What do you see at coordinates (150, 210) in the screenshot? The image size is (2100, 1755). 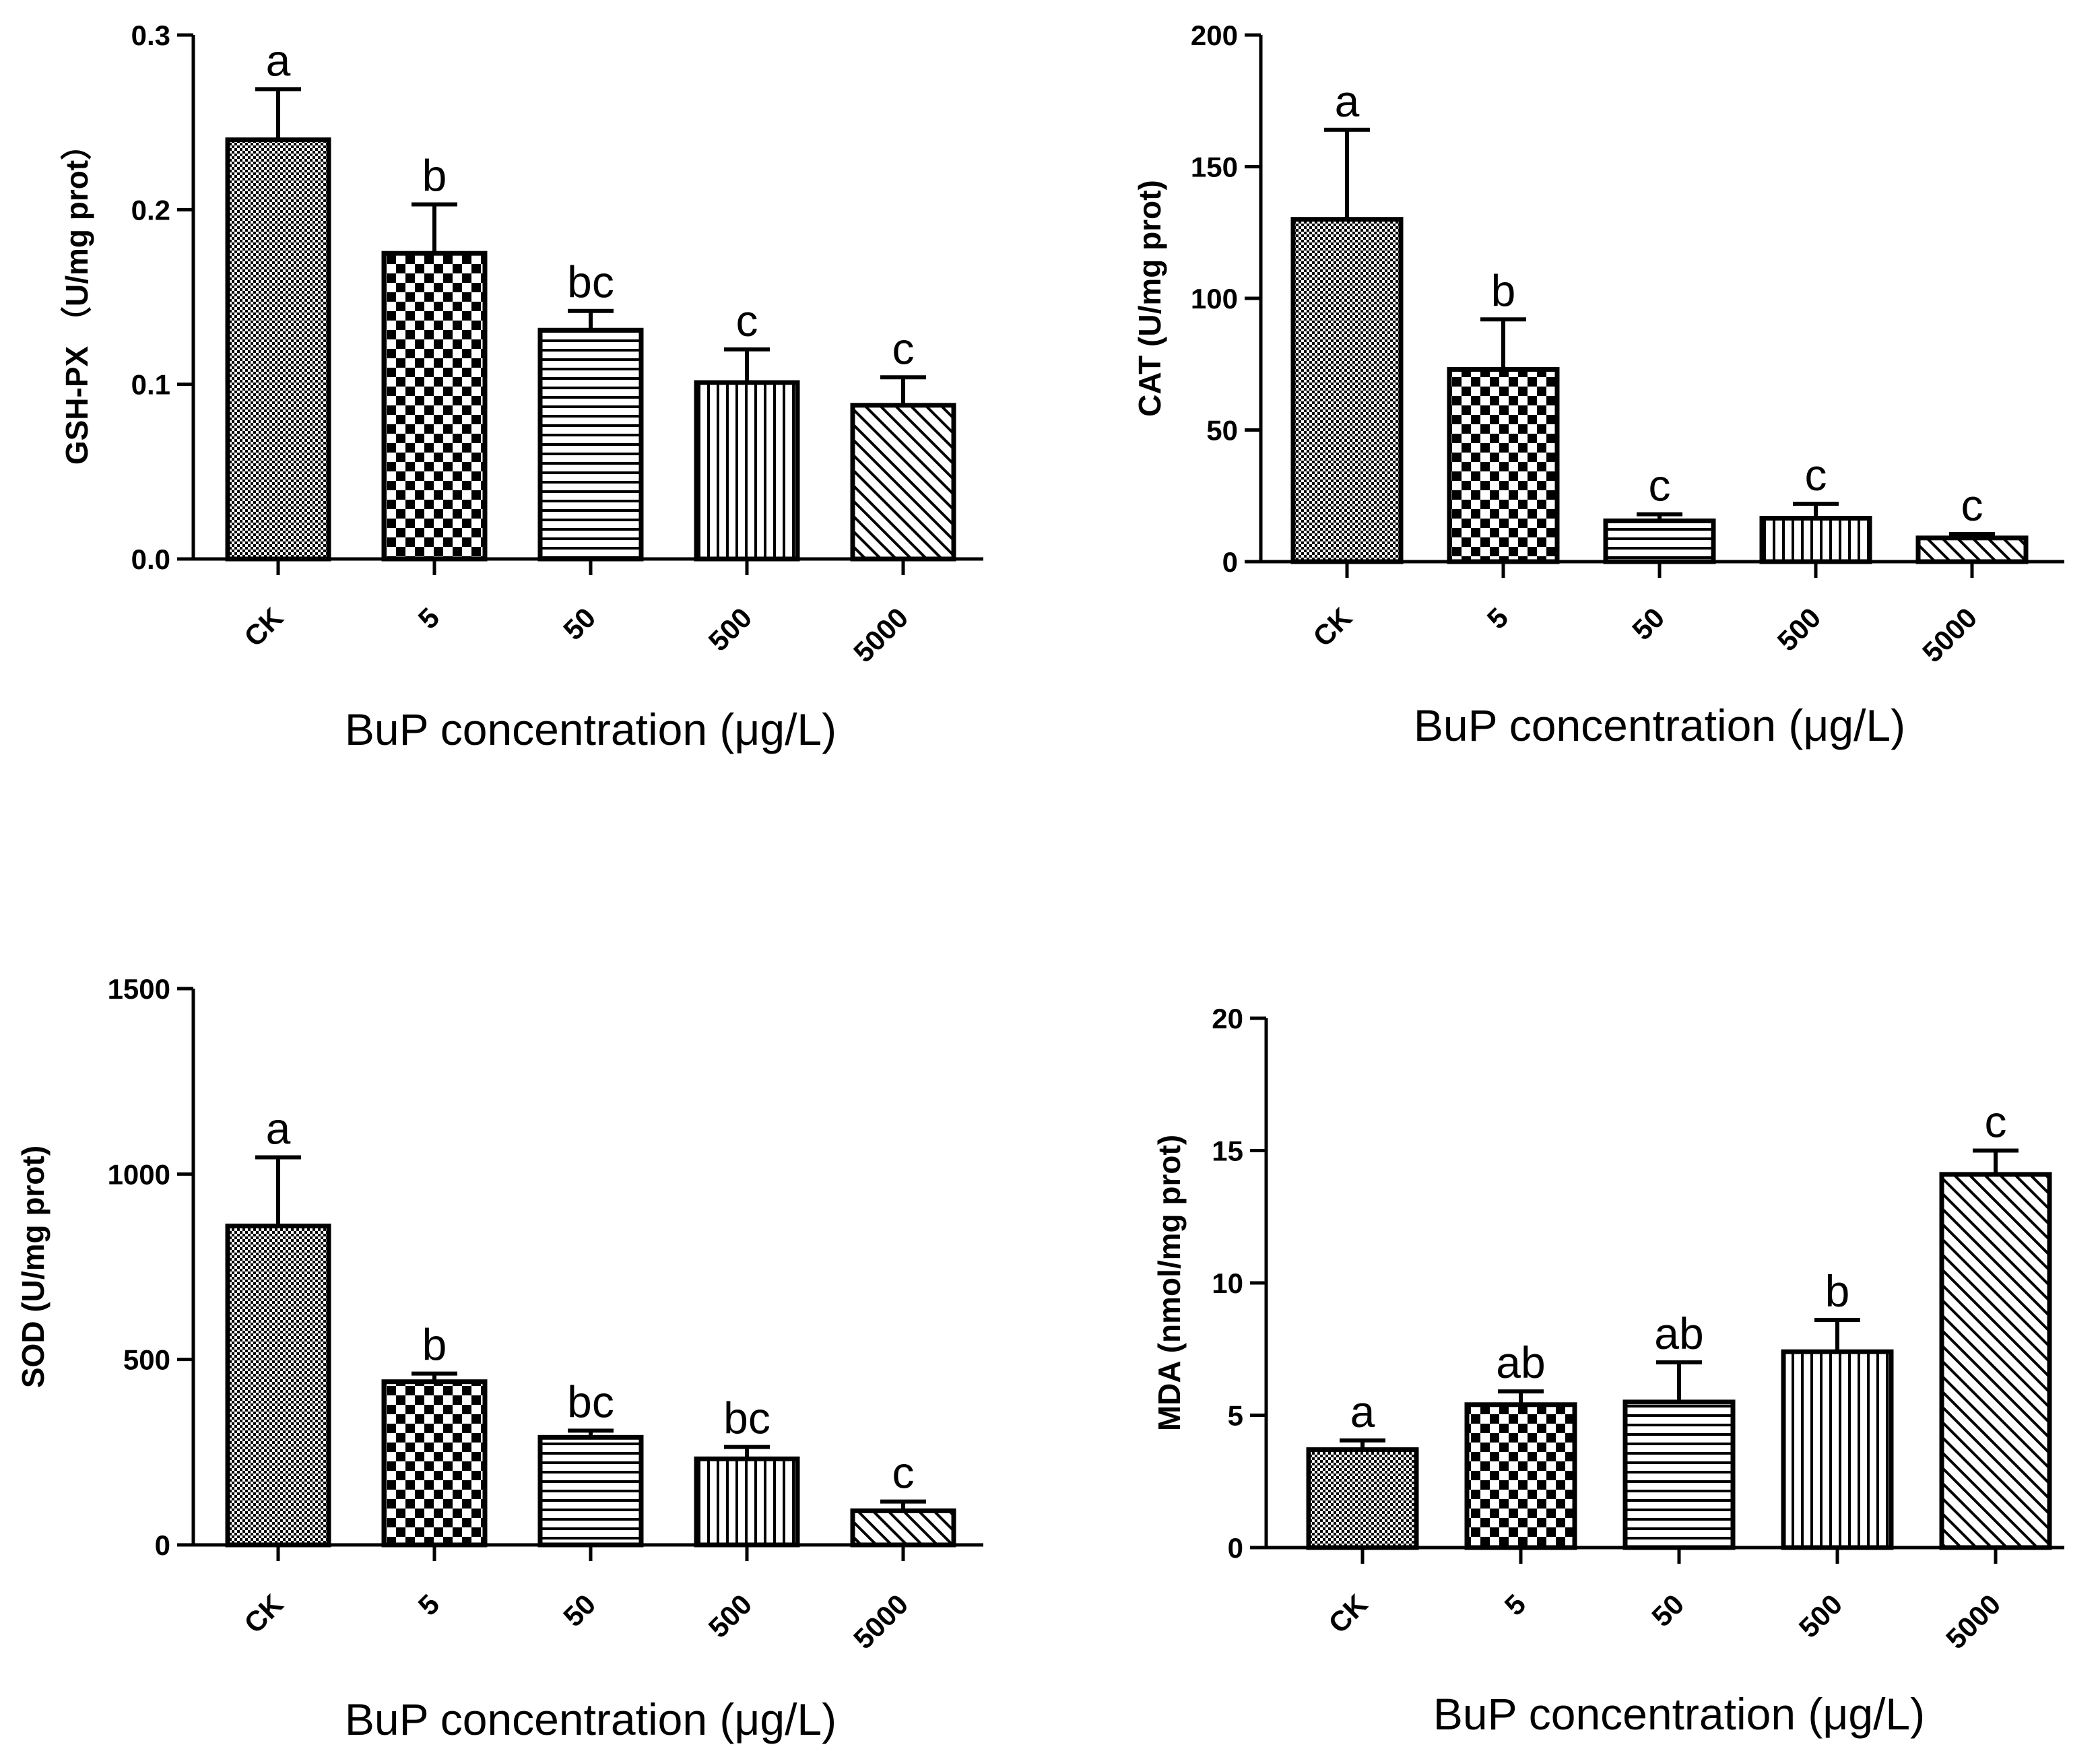 I see `y-tick-label: 0.2` at bounding box center [150, 210].